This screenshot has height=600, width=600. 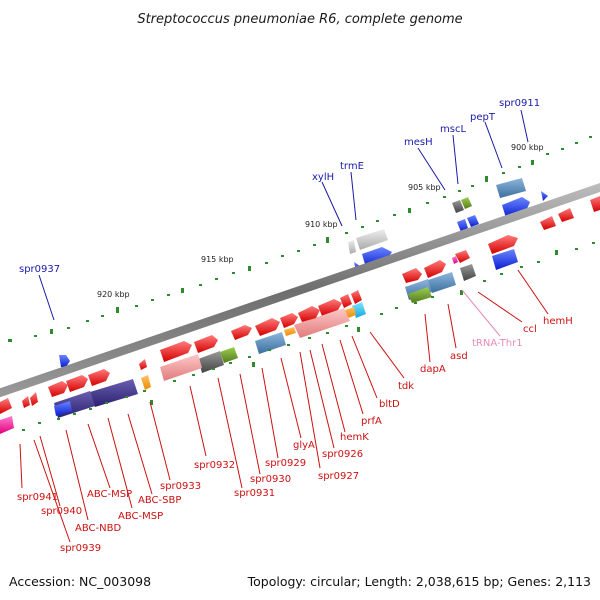 I want to click on gene-label-spr0932: spr0932, so click(x=214, y=465).